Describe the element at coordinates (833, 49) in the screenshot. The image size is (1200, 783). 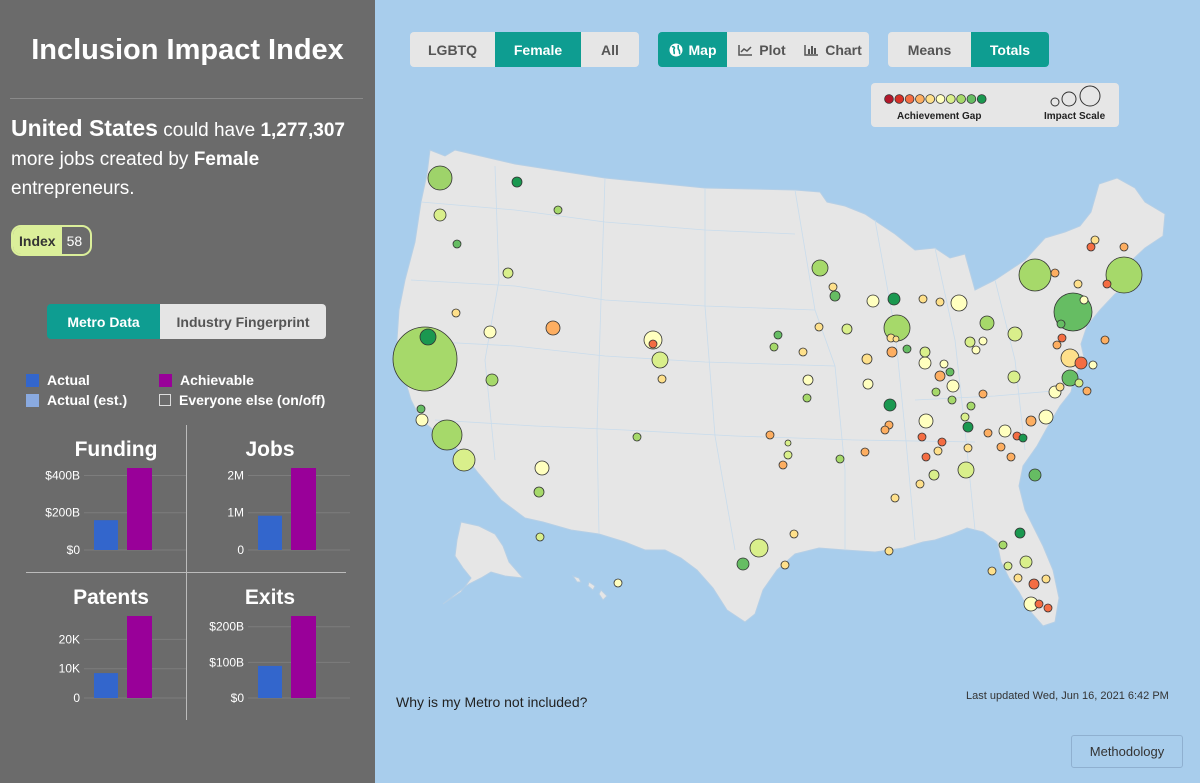
I see `tab-chart: Chart` at that location.